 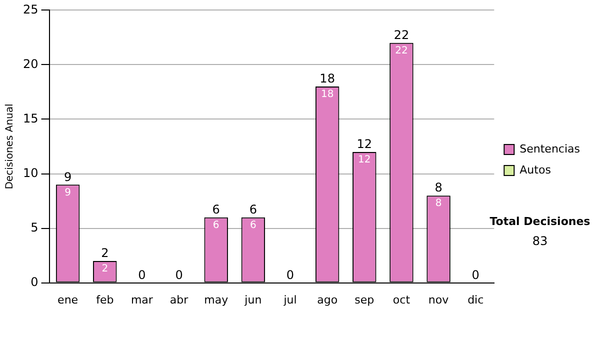 What do you see at coordinates (179, 299) in the screenshot?
I see `x-tick-label: abr` at bounding box center [179, 299].